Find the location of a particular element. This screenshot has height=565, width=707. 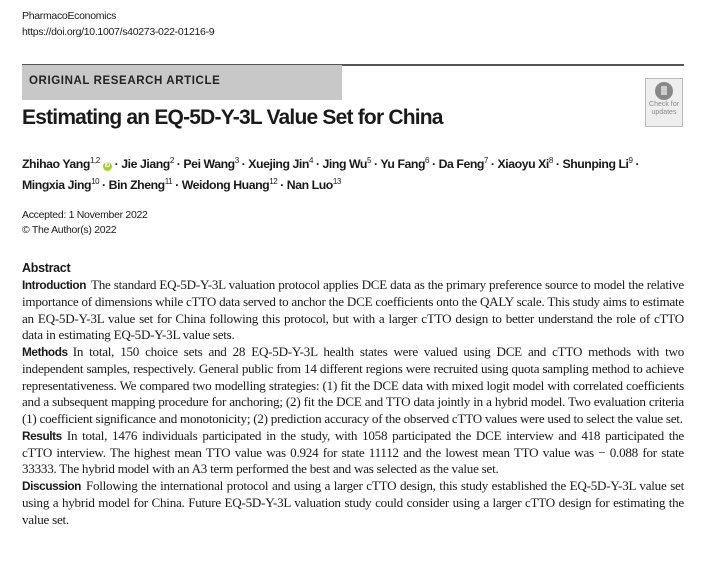

author-affiliation: 5 is located at coordinates (368, 160).